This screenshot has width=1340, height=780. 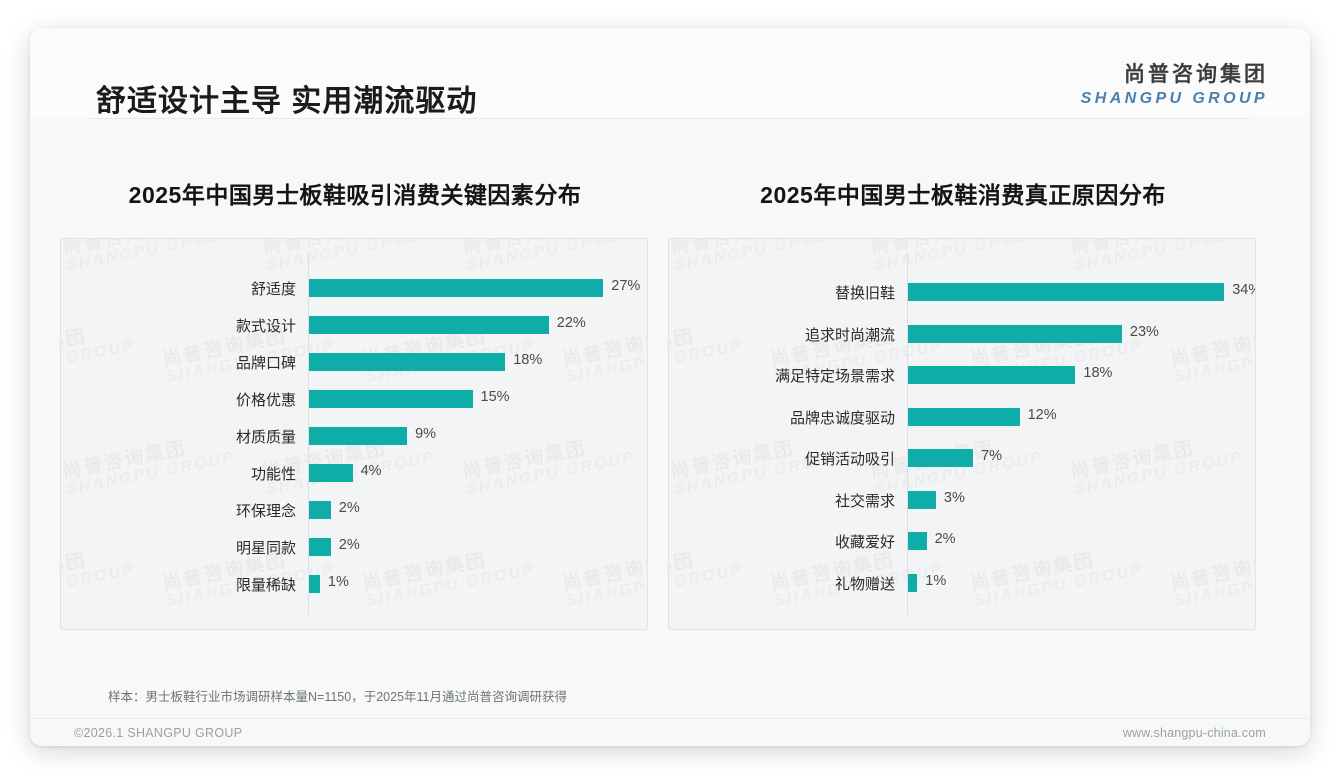 I want to click on bar-value-label: 3%, so click(x=954, y=497).